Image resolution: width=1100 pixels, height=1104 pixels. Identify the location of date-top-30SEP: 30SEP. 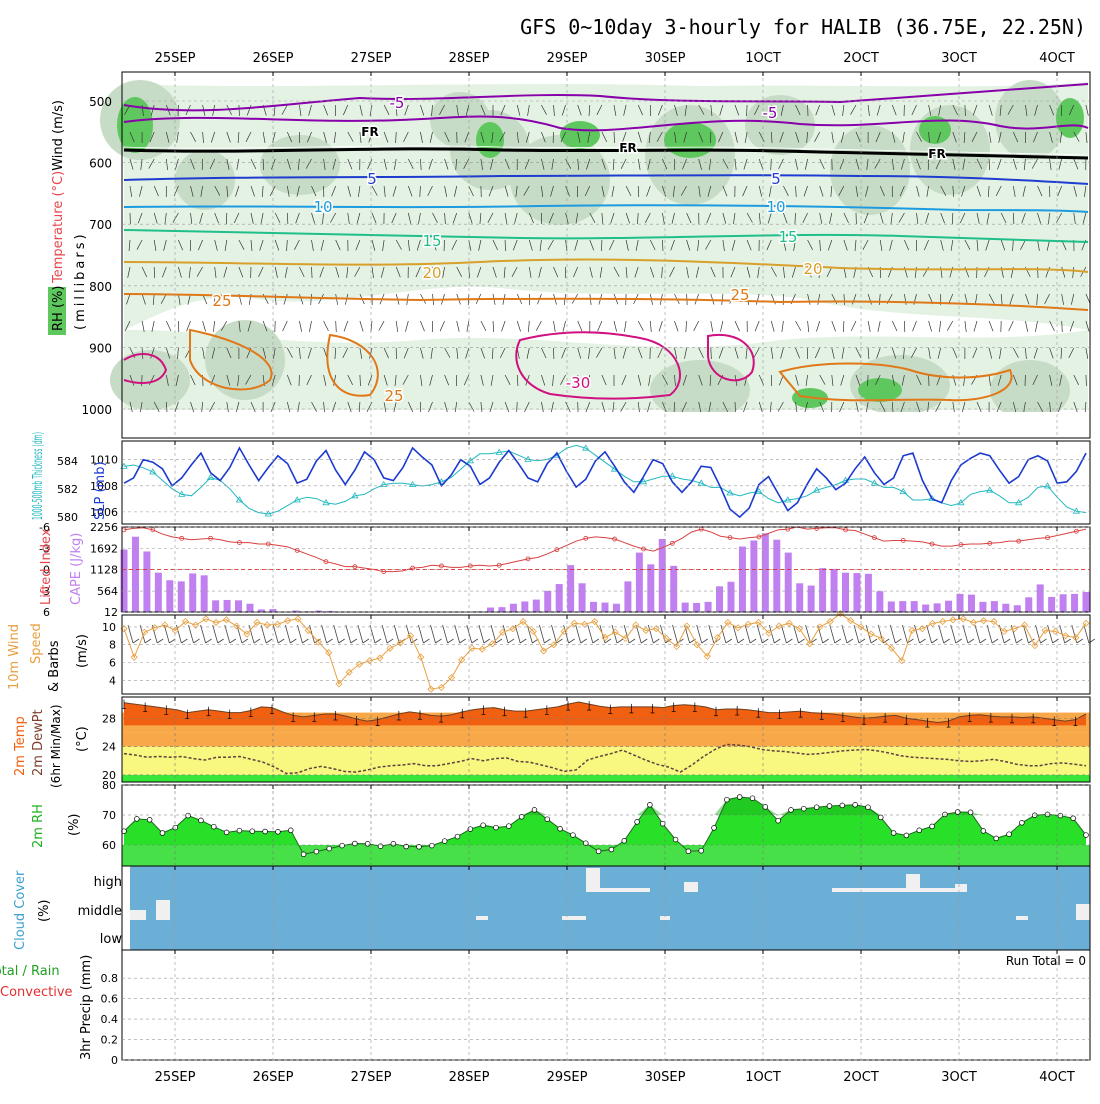
(665, 58).